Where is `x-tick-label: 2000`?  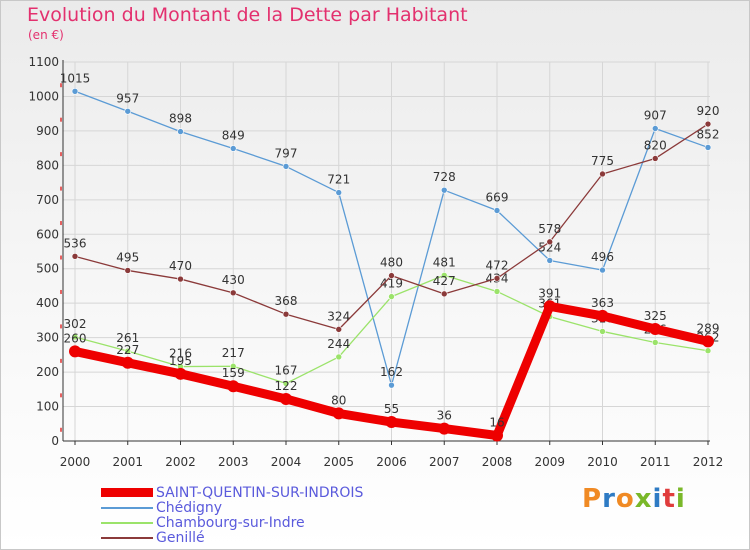 x-tick-label: 2000 is located at coordinates (75, 462).